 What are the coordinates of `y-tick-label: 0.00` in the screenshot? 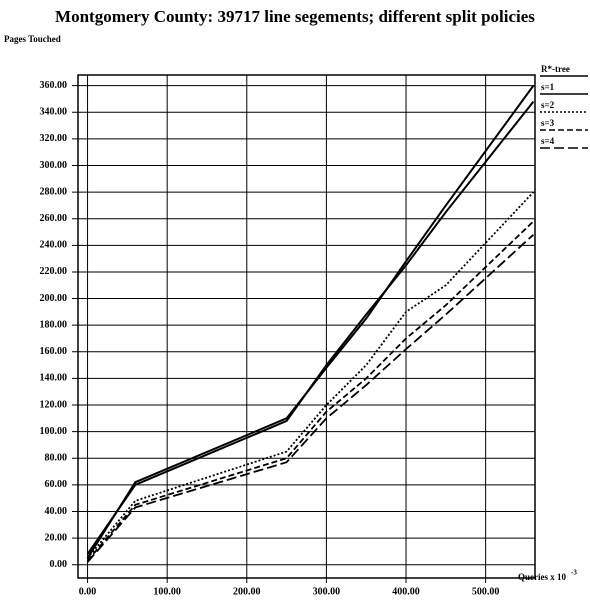 It's located at (59, 564).